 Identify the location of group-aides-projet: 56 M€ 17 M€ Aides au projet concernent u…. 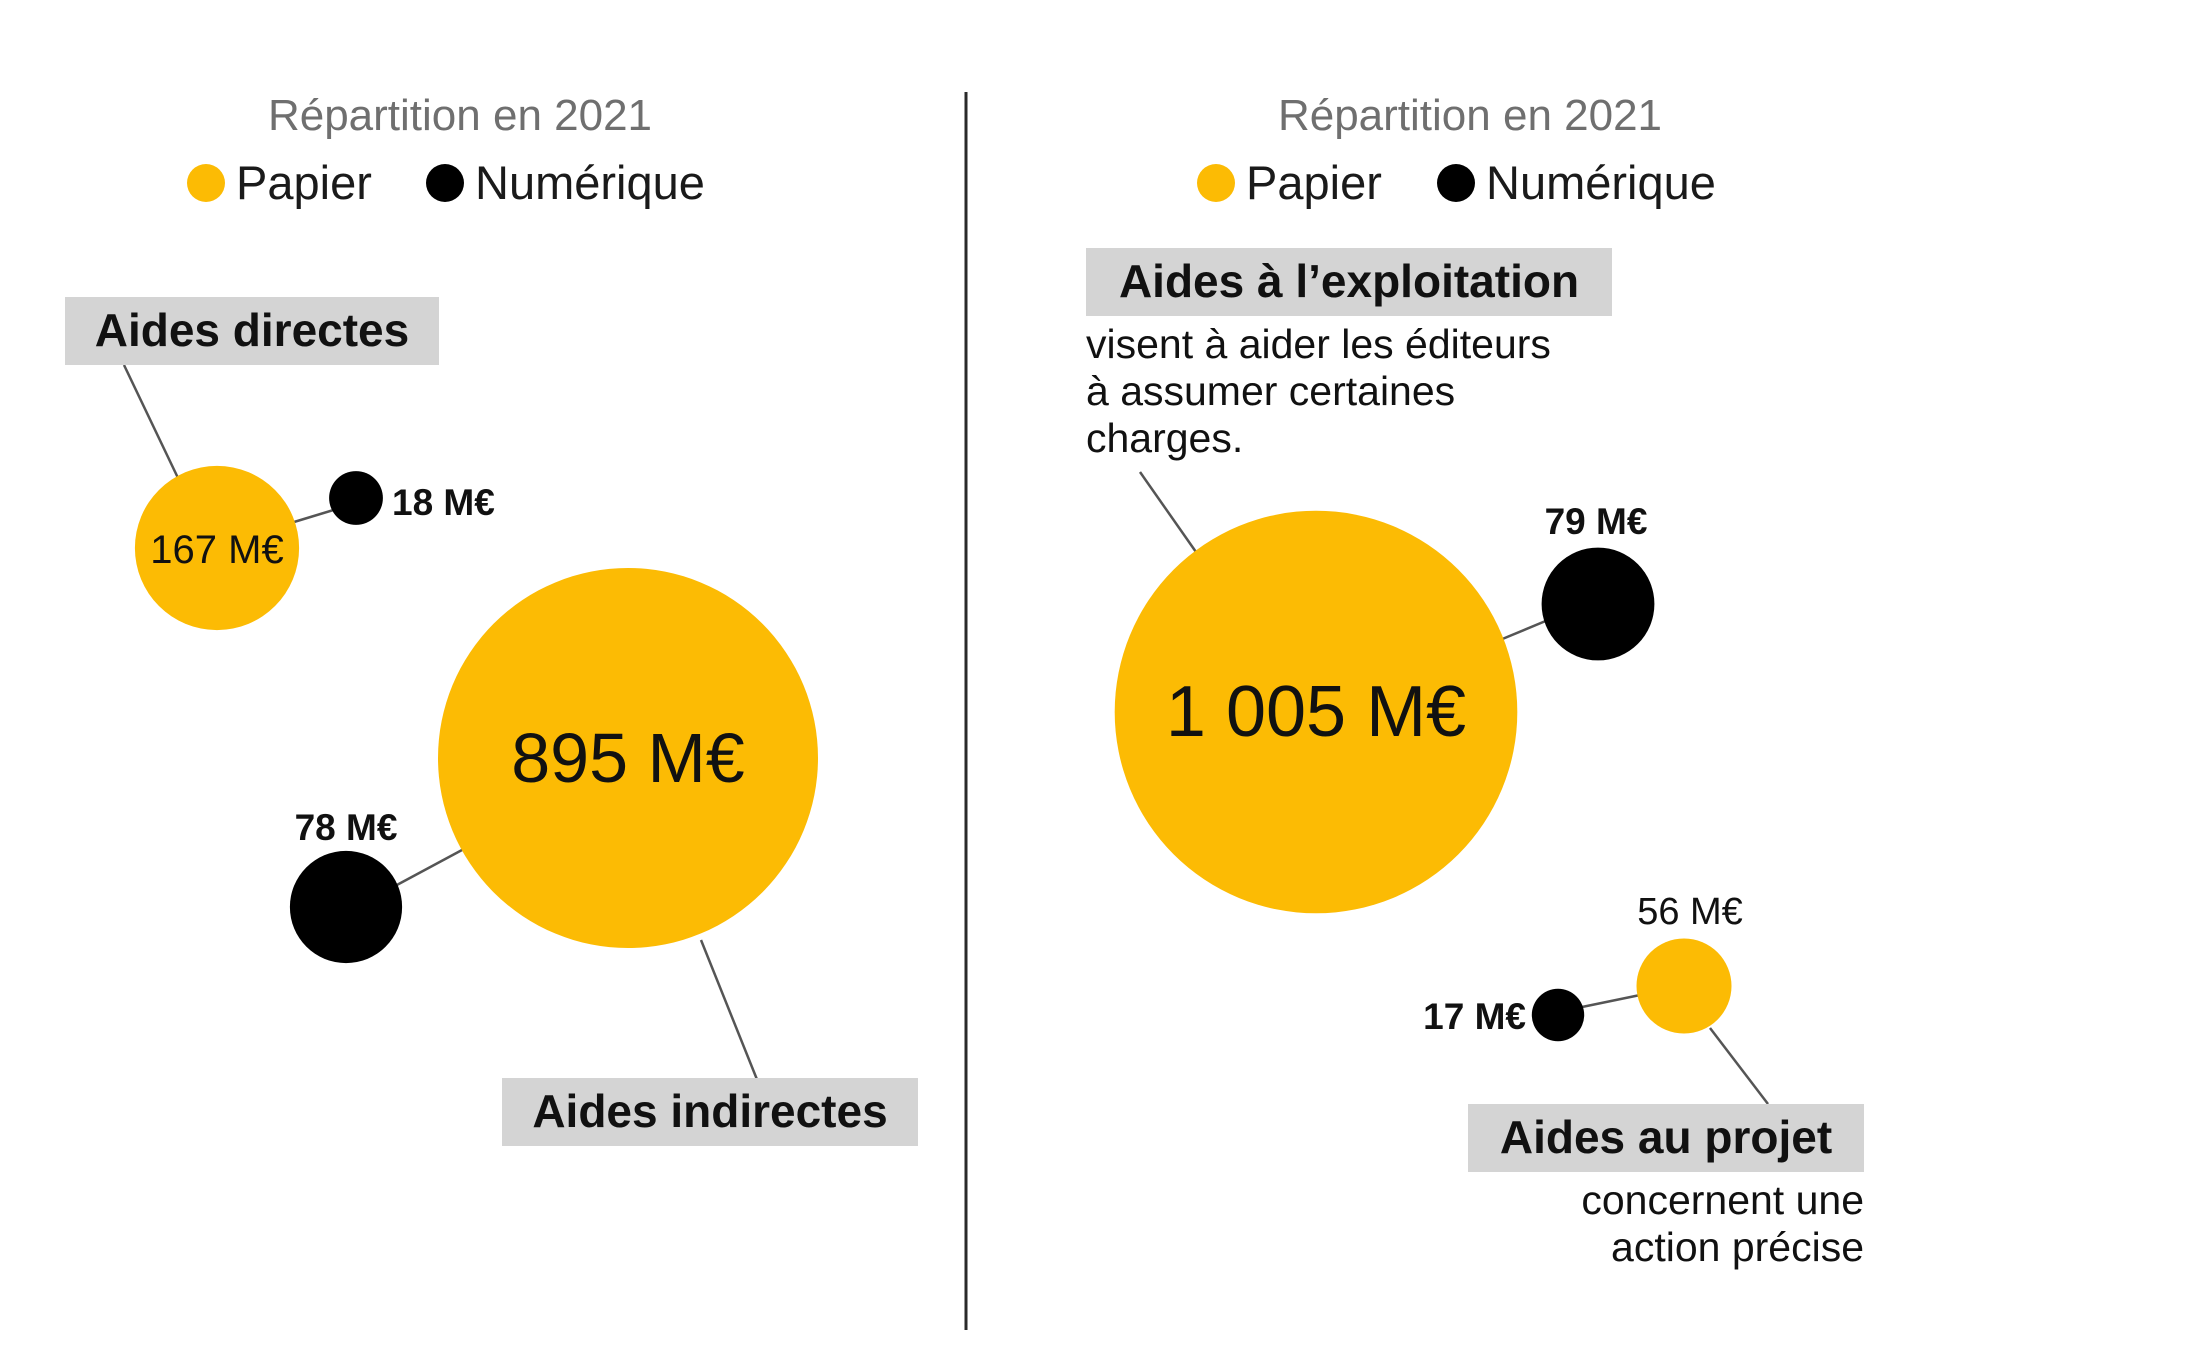
(1643, 1080).